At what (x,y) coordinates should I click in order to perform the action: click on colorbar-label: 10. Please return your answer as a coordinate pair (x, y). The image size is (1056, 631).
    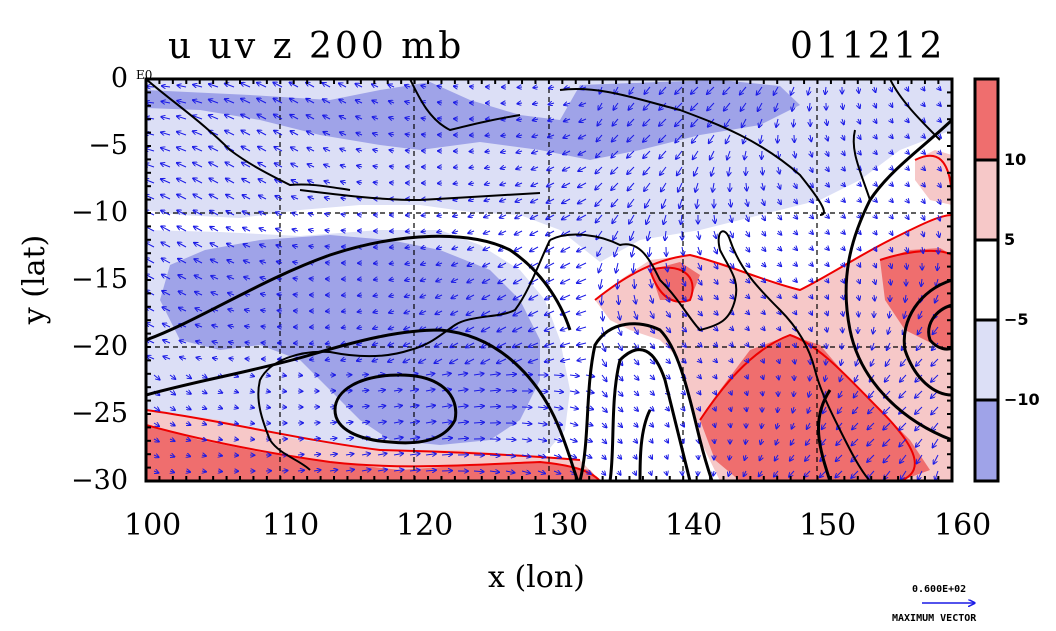
    Looking at the image, I should click on (1015, 159).